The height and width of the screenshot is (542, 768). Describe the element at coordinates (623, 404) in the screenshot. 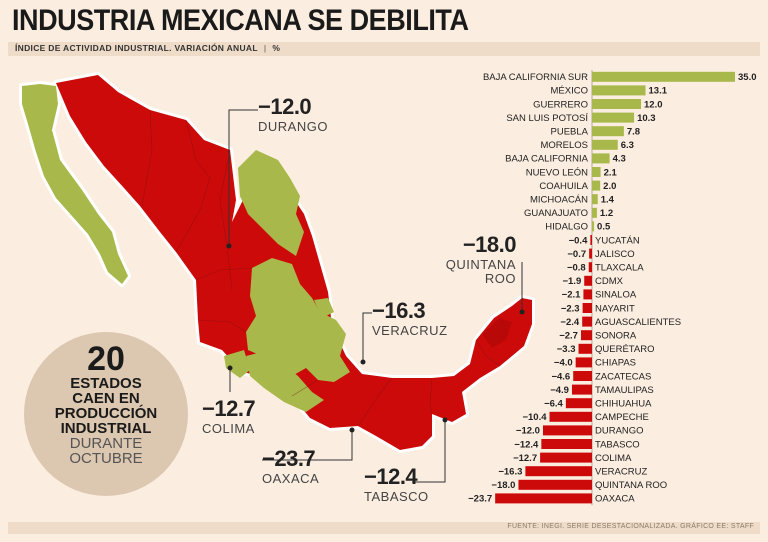

I see `category-label: CHIHUAHUA` at that location.